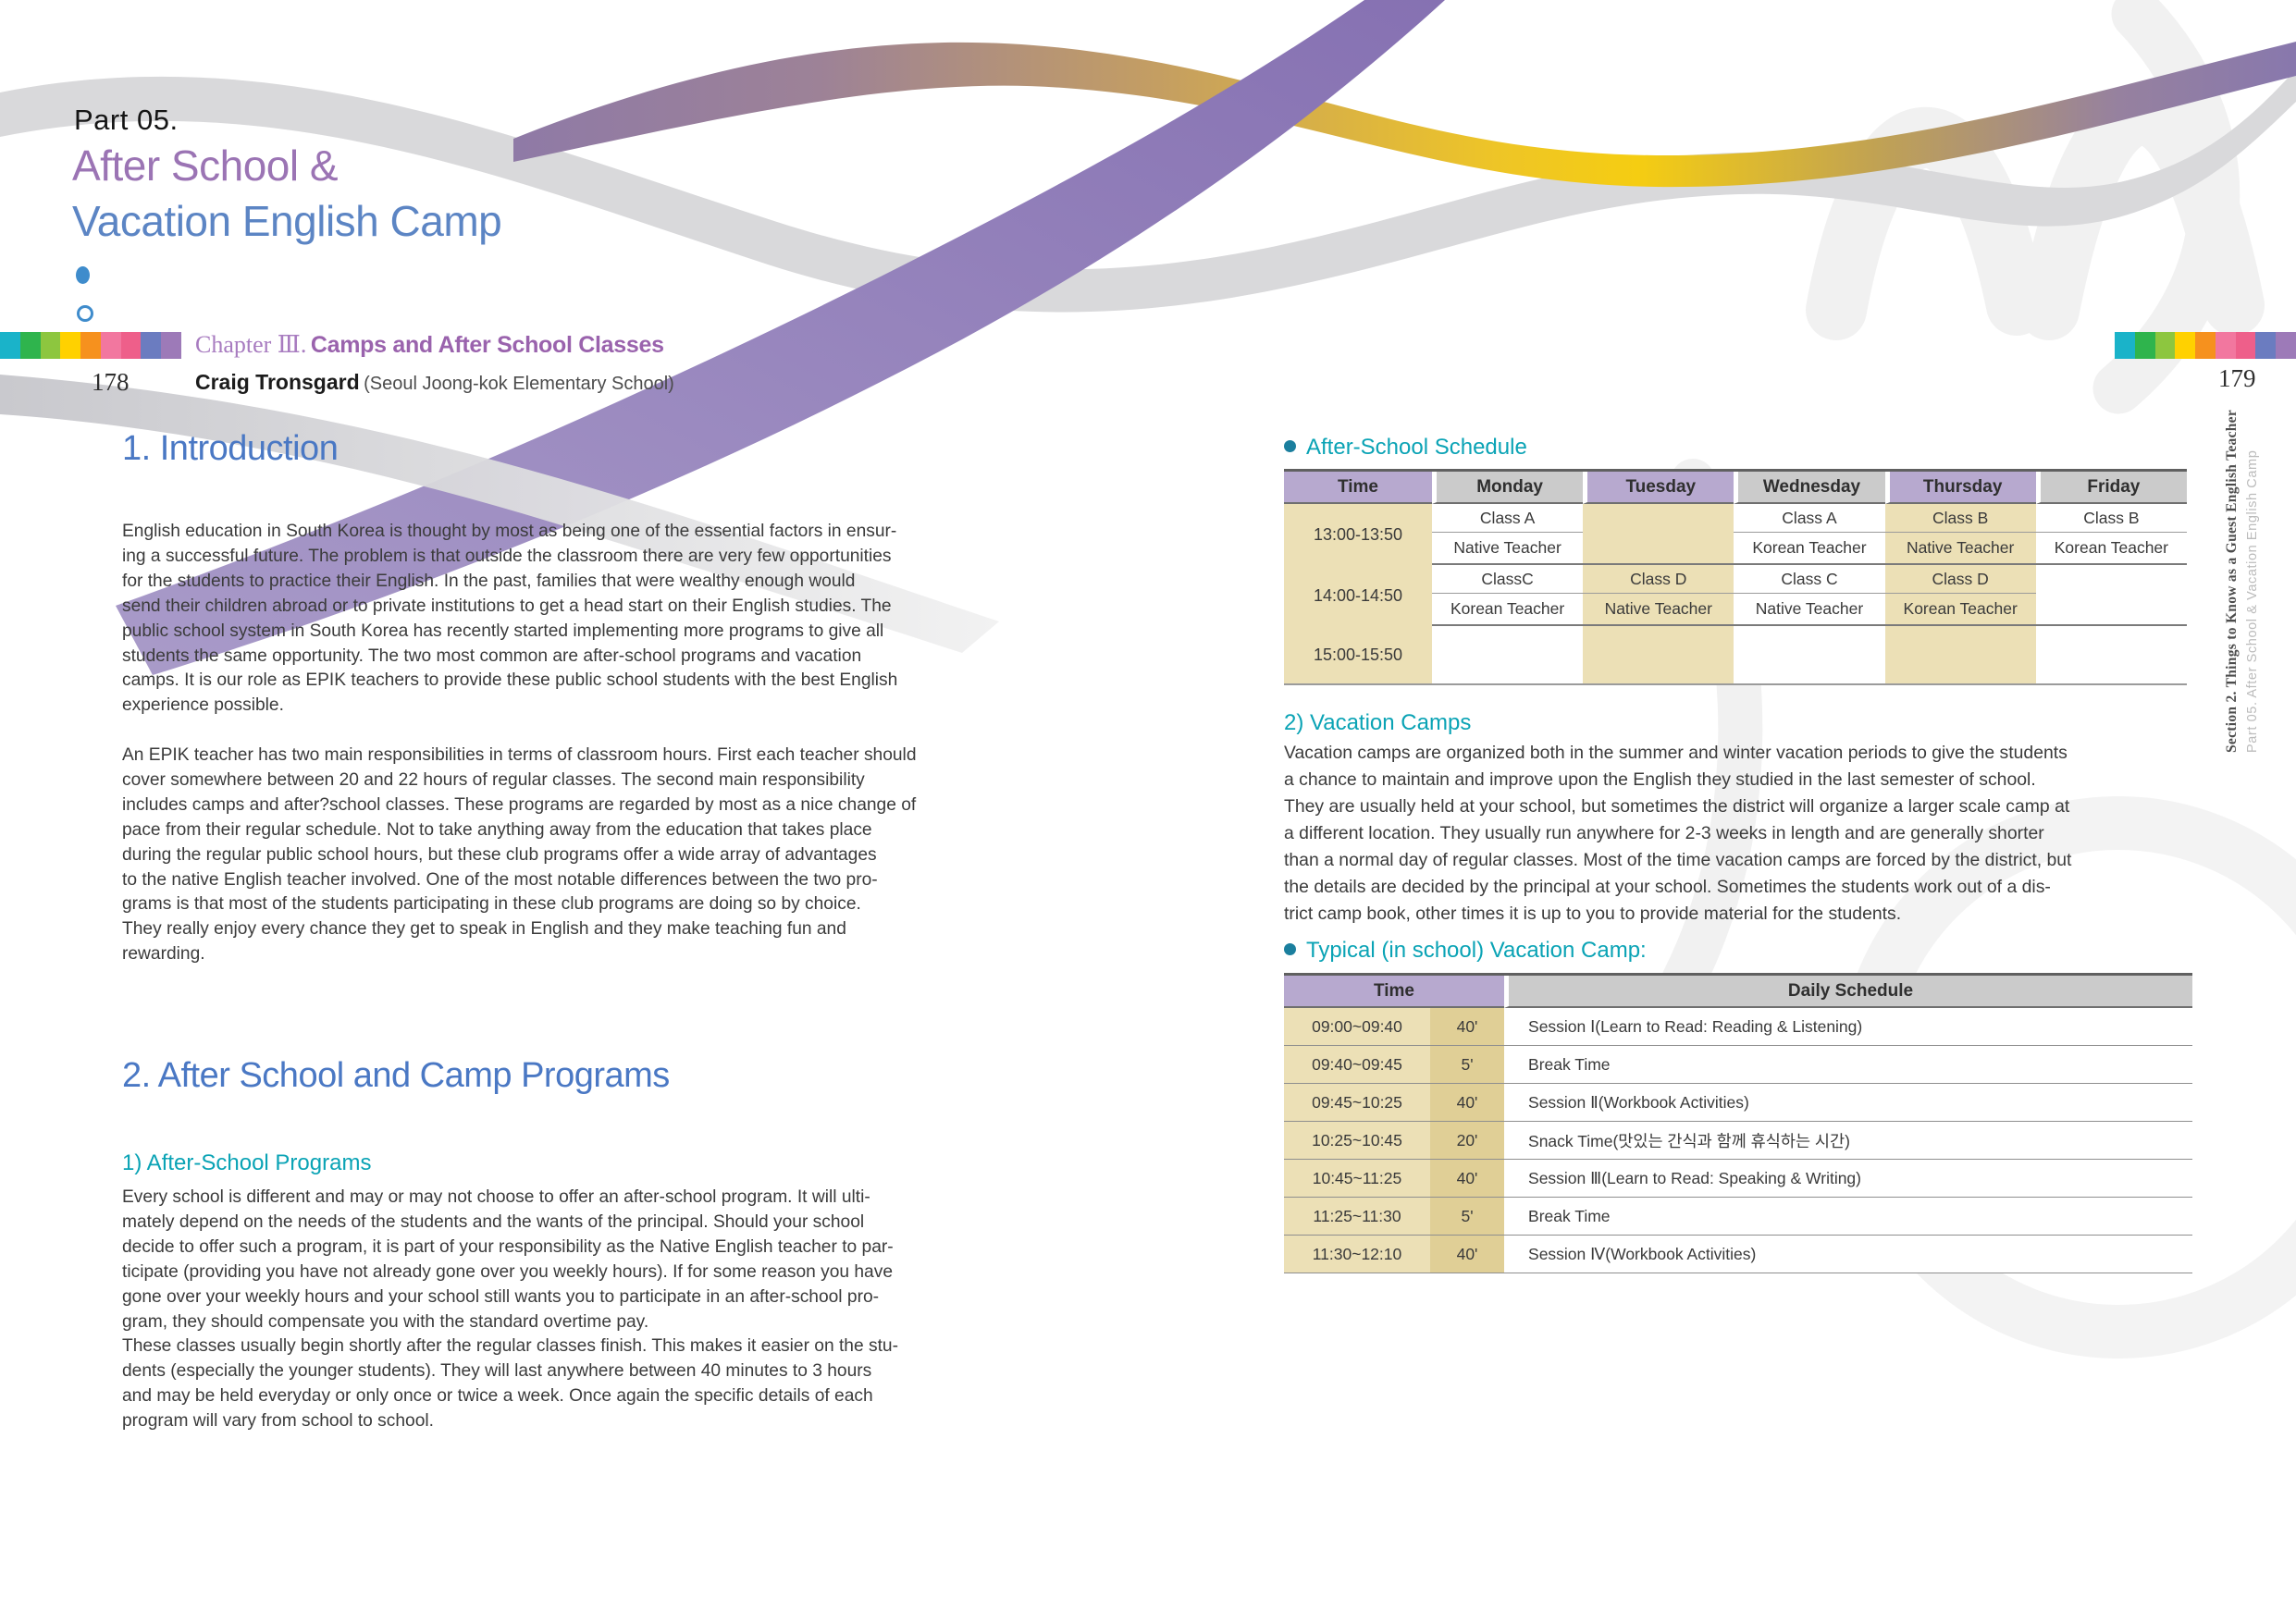 The height and width of the screenshot is (1623, 2296). What do you see at coordinates (111, 382) in the screenshot?
I see `page-number-left: 178` at bounding box center [111, 382].